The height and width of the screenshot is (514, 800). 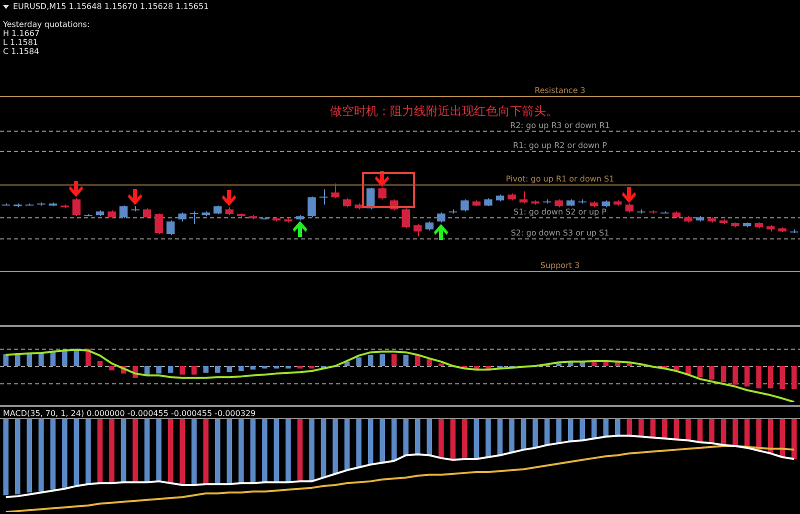 I want to click on ref-line-label: S1: go down S2 or up P, so click(x=560, y=211).